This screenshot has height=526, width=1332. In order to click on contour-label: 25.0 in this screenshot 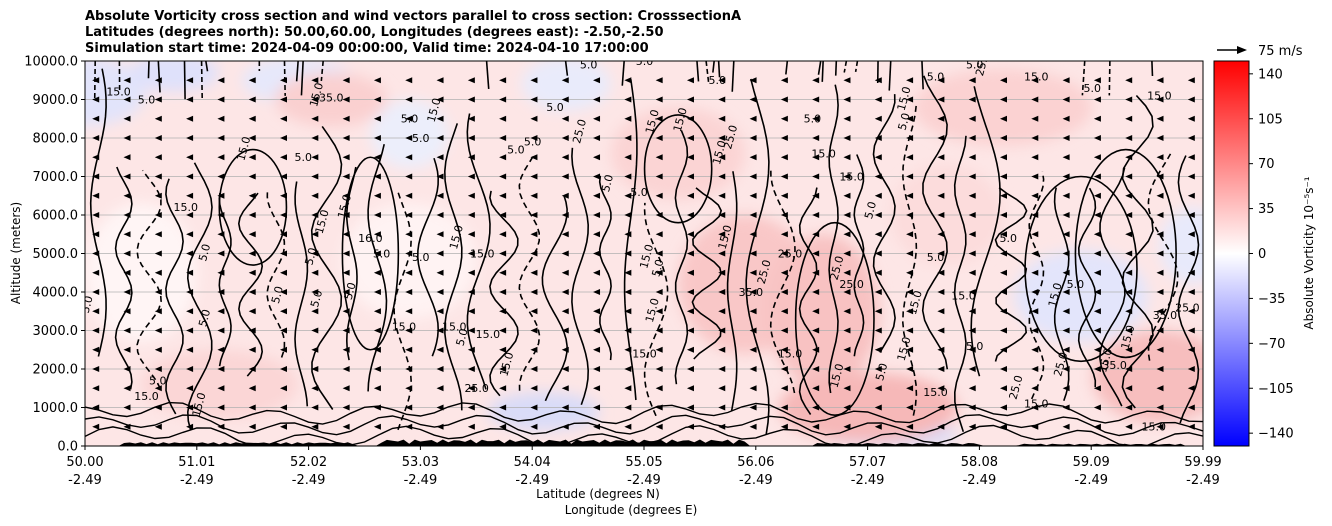, I will do `click(730, 137)`.